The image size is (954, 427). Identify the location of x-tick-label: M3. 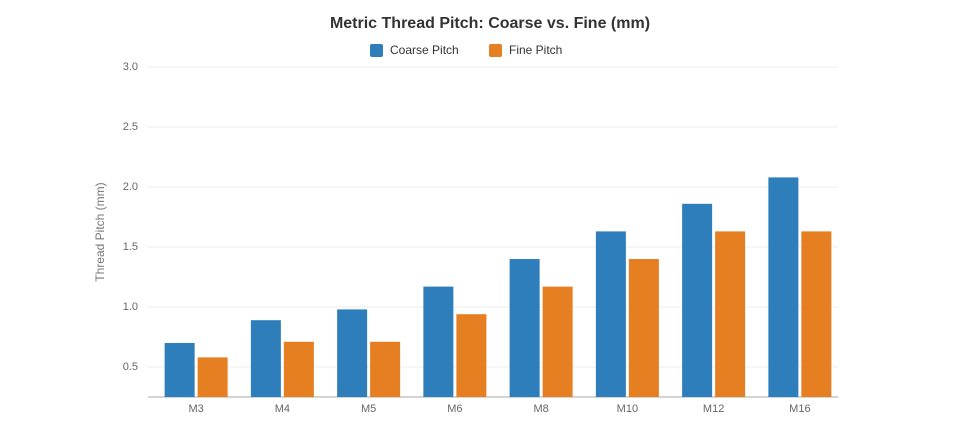
(195, 409).